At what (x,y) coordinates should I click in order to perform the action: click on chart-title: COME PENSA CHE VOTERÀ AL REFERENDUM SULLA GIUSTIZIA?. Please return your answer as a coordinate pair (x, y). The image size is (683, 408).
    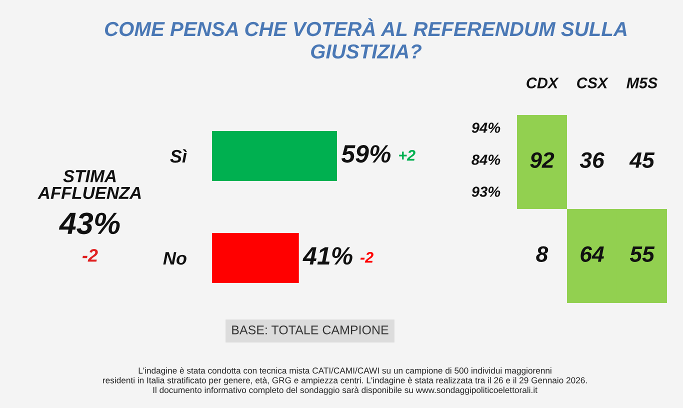
    Looking at the image, I should click on (365, 38).